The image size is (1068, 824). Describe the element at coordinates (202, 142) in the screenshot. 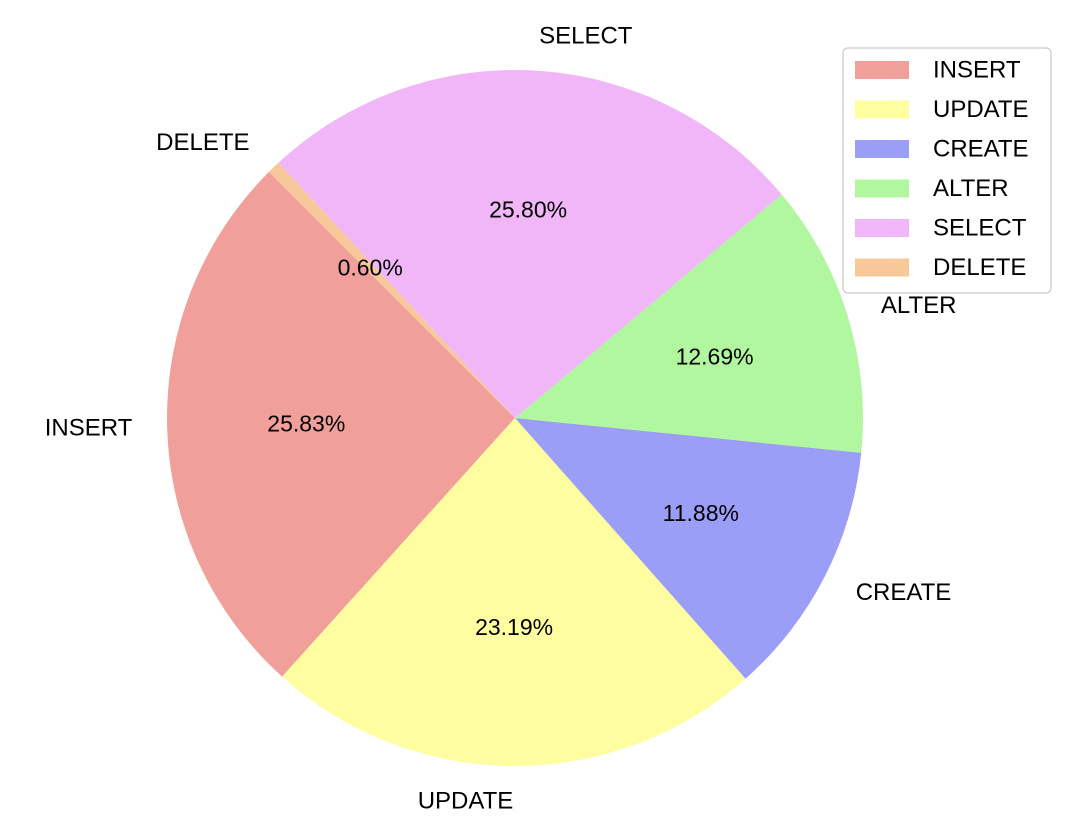

I see `category-label-delete: DELETE` at that location.